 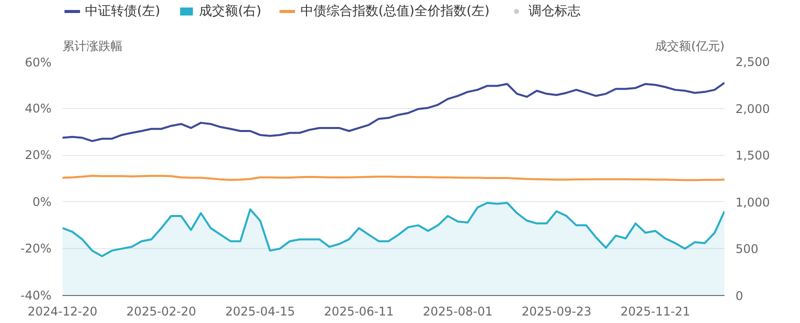 I want to click on y-tick-label: 60%, so click(x=38, y=63).